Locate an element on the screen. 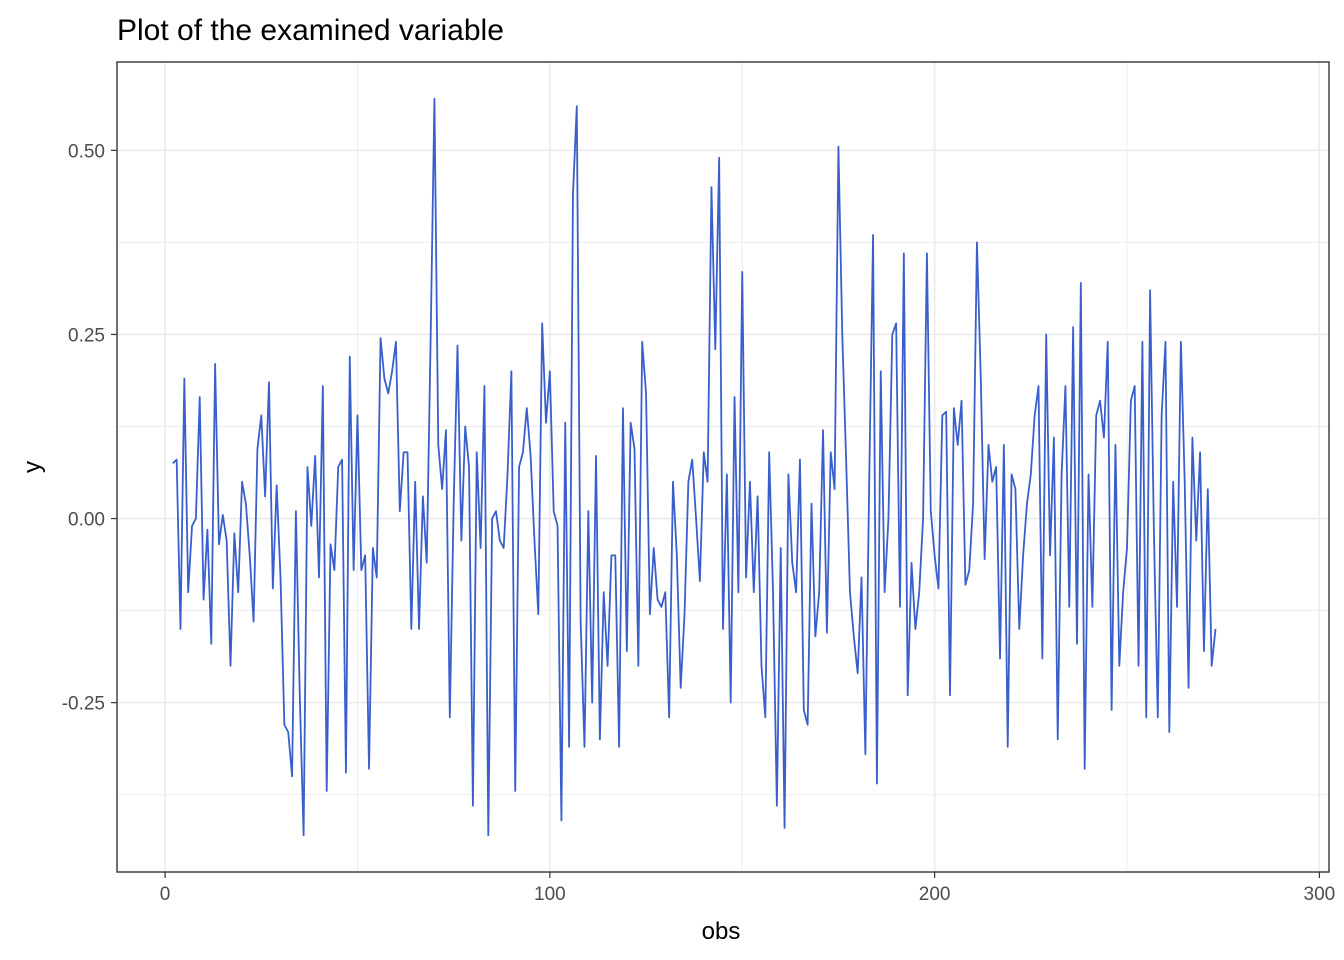 Image resolution: width=1344 pixels, height=960 pixels. y-tick-label: 0.00 is located at coordinates (86, 520).